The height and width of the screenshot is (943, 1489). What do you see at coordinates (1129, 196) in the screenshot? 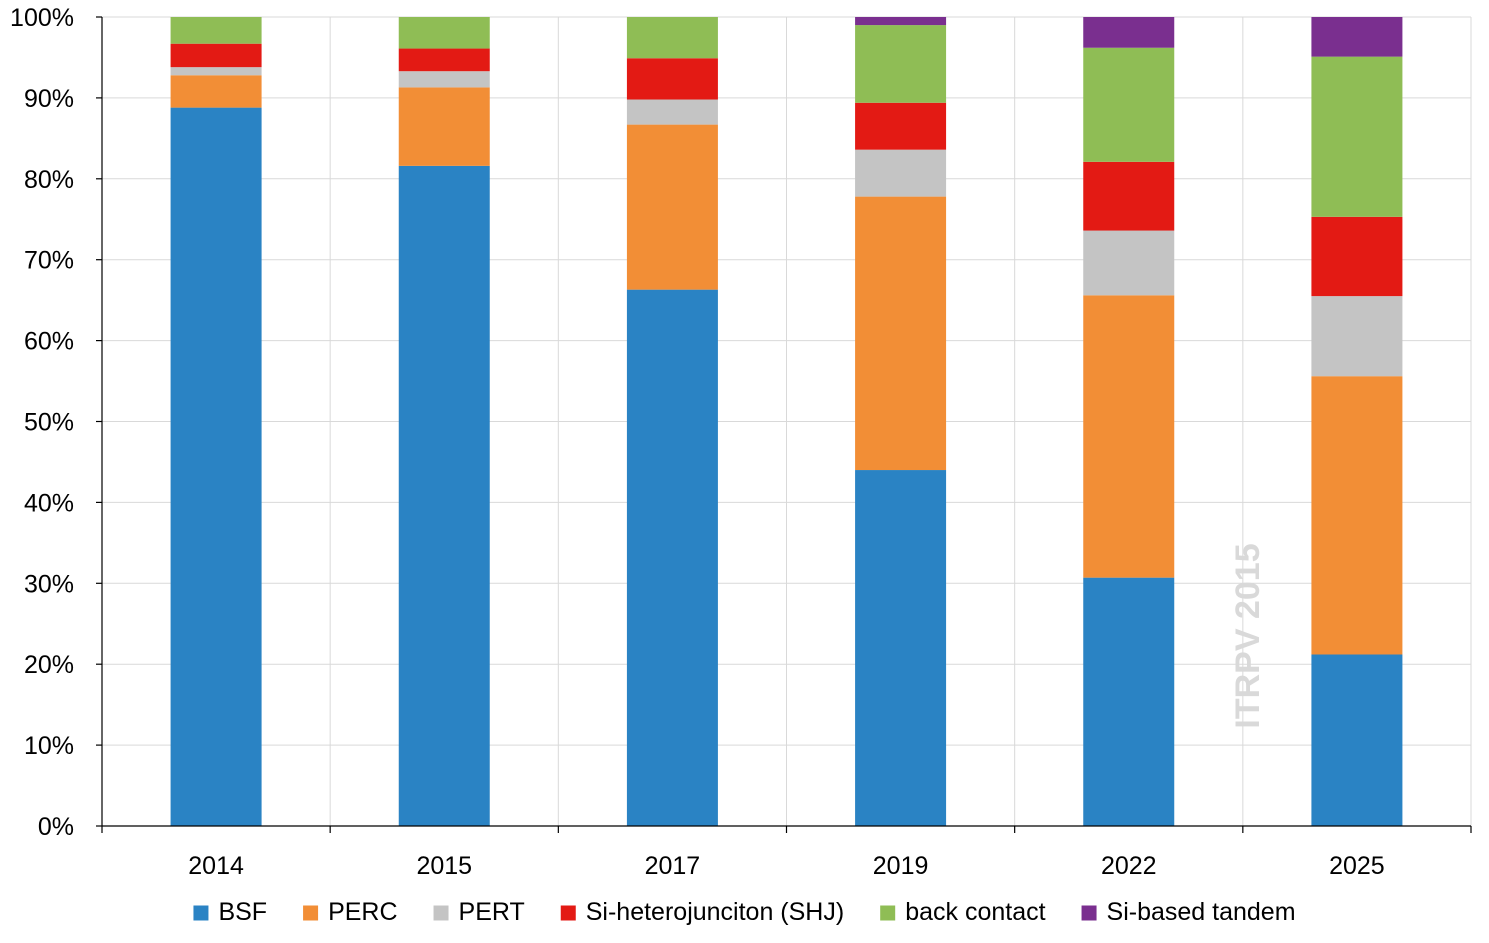
I see `bar-segment-si-heterojunciton-shj-2022` at bounding box center [1129, 196].